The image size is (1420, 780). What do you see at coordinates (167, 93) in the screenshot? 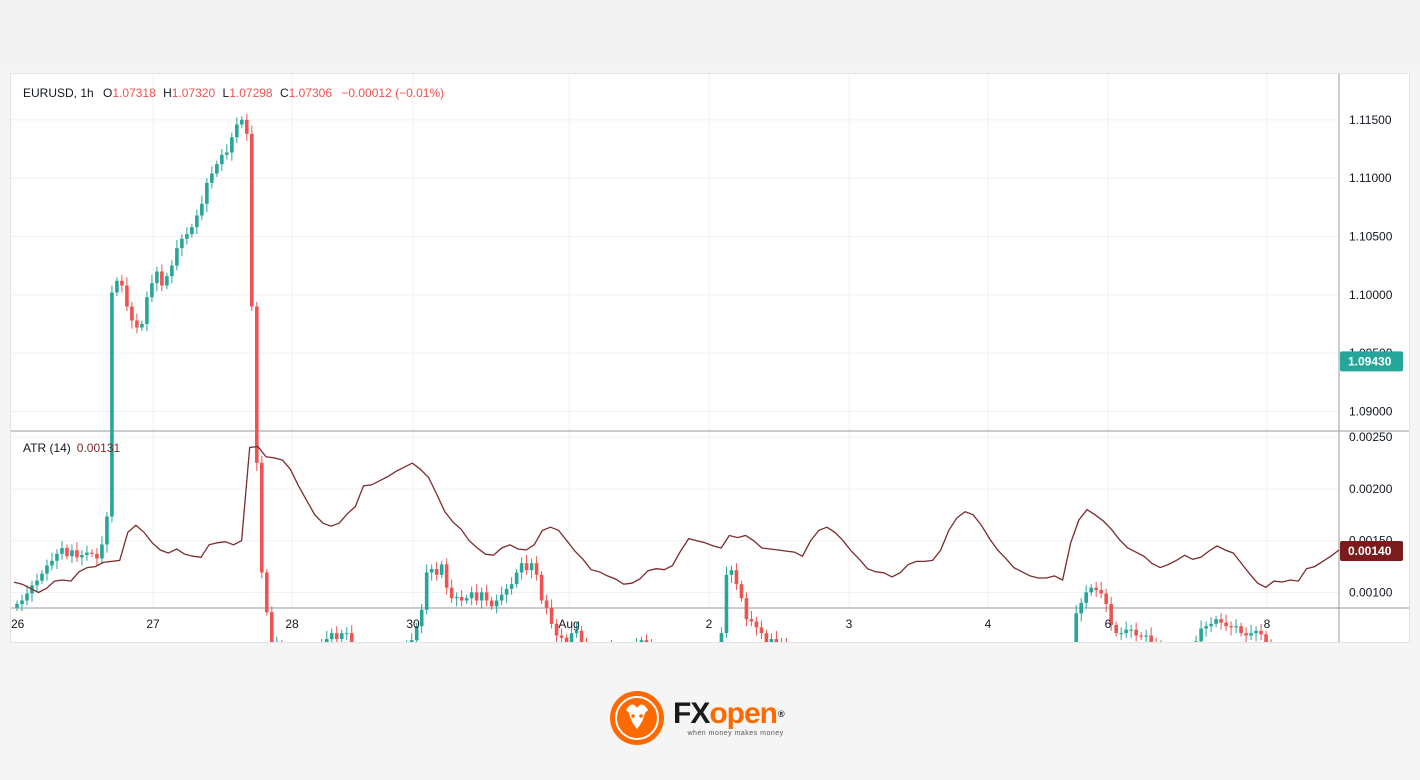
I see `high-label: H` at bounding box center [167, 93].